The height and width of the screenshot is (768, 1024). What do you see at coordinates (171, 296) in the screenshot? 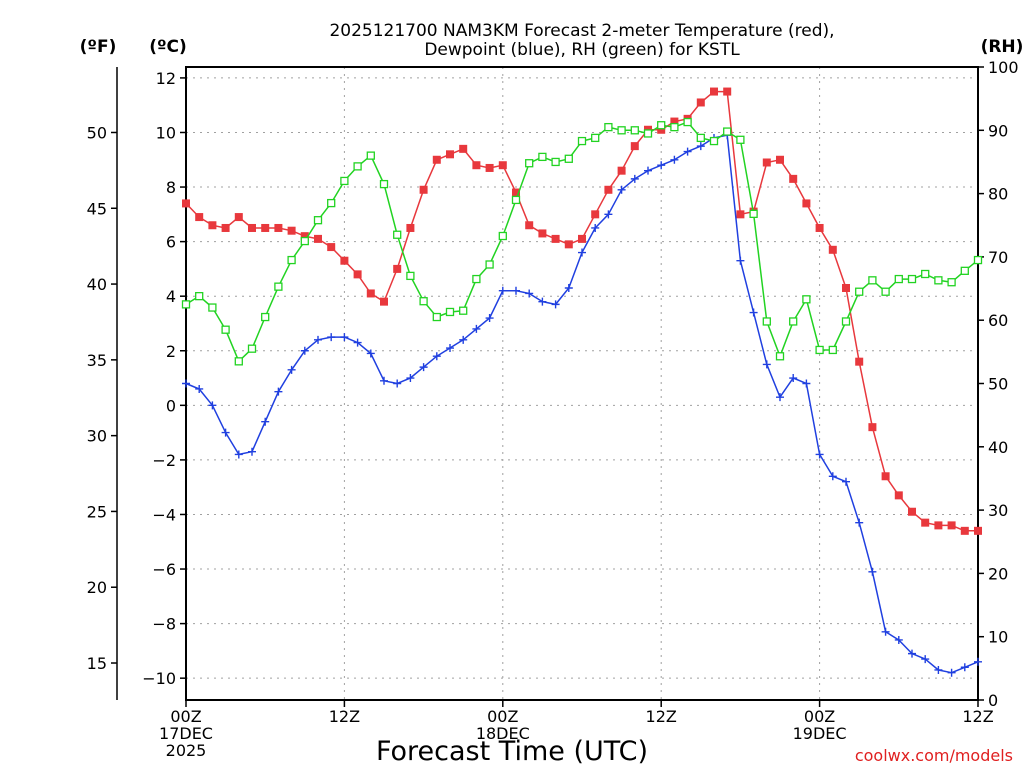
I see `celsius-tick-label: 4` at bounding box center [171, 296].